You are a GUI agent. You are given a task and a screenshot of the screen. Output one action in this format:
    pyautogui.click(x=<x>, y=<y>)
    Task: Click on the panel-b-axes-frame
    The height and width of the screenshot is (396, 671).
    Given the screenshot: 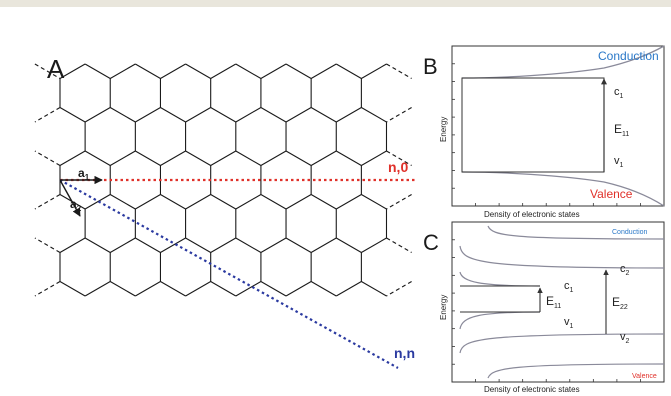 What is the action you would take?
    pyautogui.click(x=558, y=126)
    